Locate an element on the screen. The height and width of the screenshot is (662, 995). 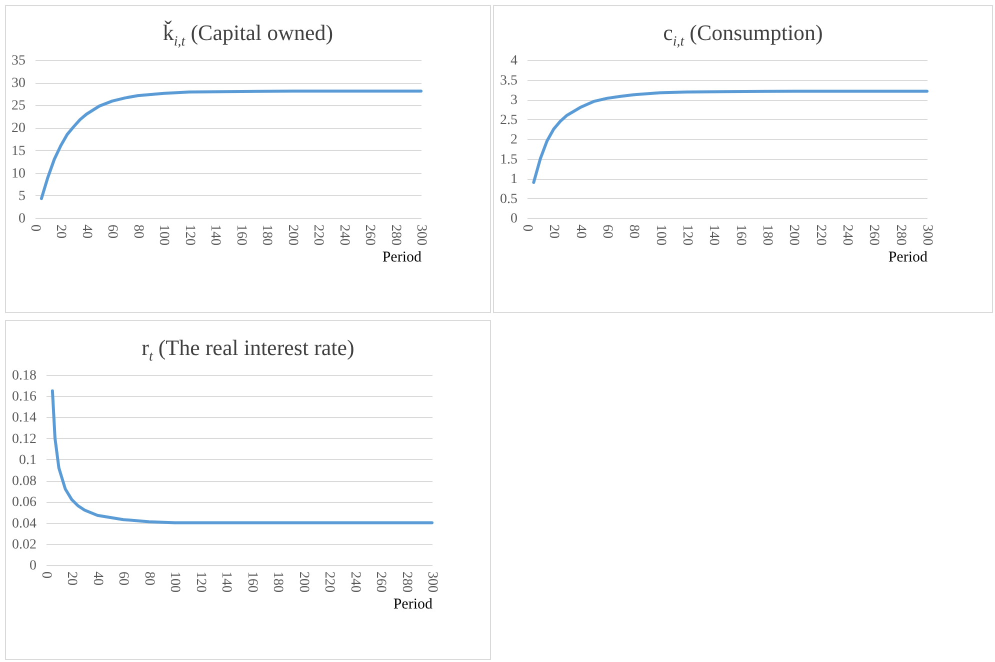
chart-title: ǩ$_{i,t}$ (Capital owned) is located at coordinates (248, 35).